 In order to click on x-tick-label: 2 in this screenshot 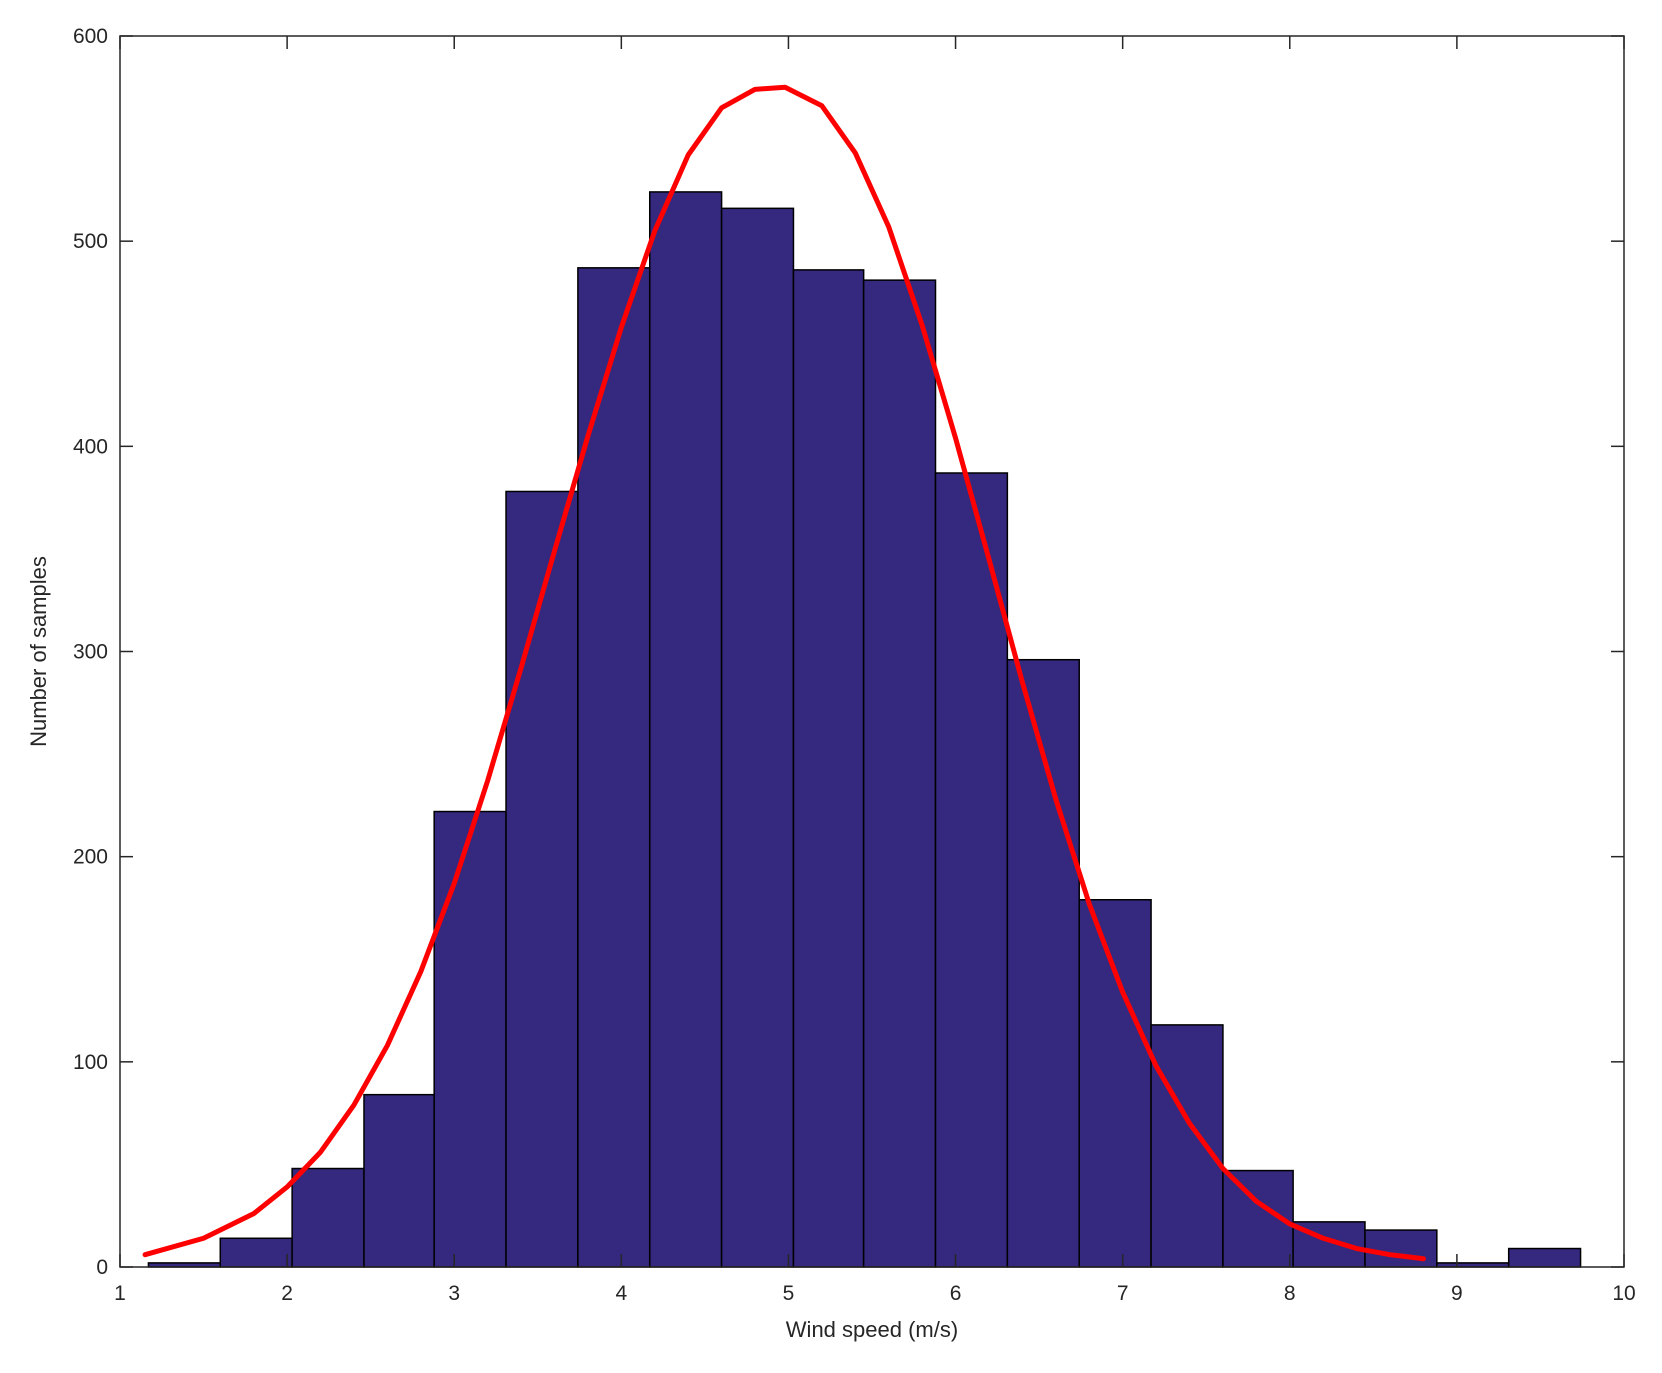, I will do `click(287, 1293)`.